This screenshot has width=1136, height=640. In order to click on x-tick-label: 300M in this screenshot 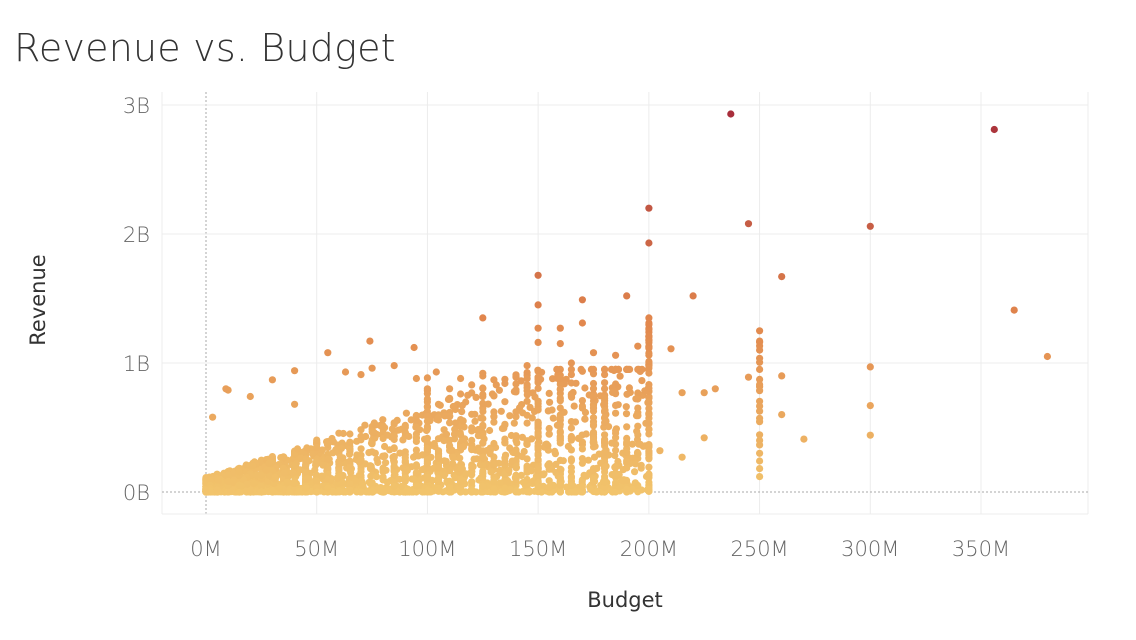, I will do `click(870, 549)`.